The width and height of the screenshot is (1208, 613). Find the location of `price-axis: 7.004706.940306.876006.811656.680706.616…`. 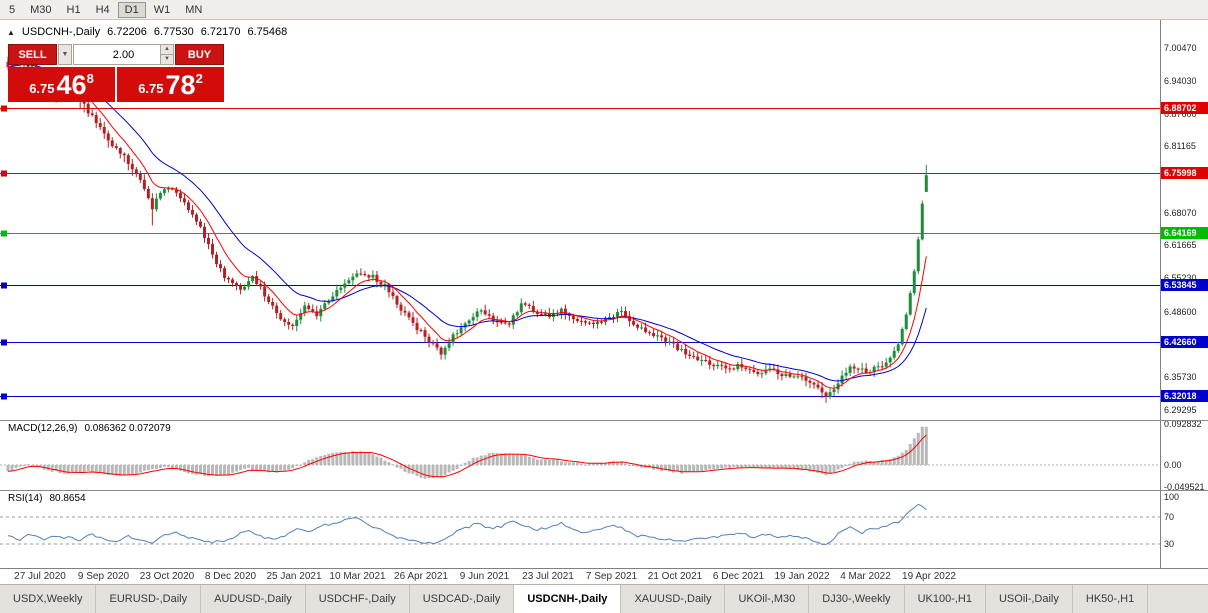

price-axis: 7.004706.940306.876006.811656.680706.616… is located at coordinates (1184, 294).